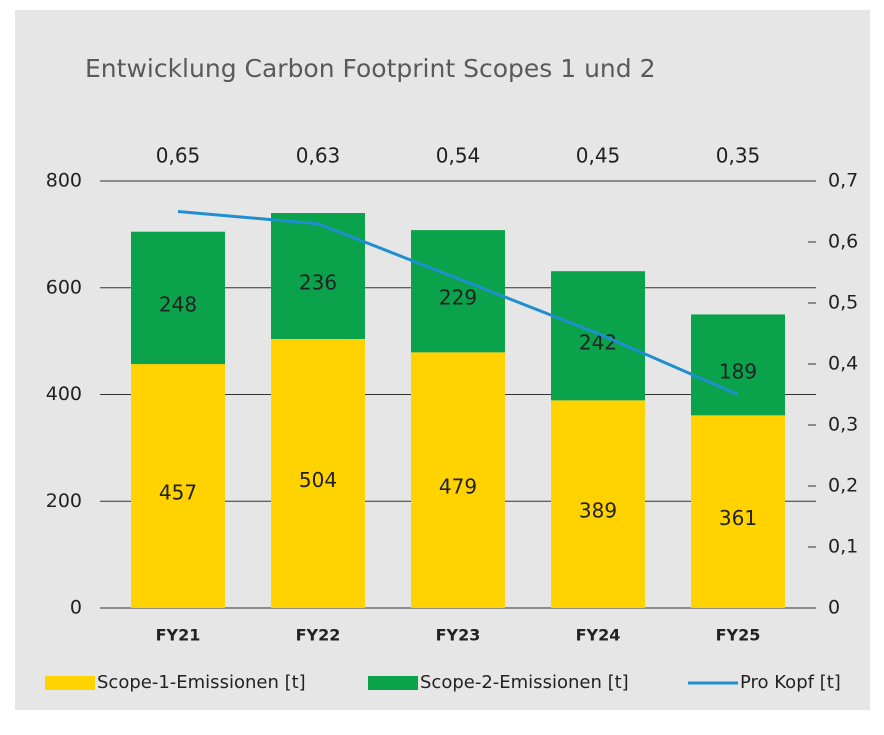 This screenshot has height=735, width=884. I want to click on data-label: 0,45, so click(598, 156).